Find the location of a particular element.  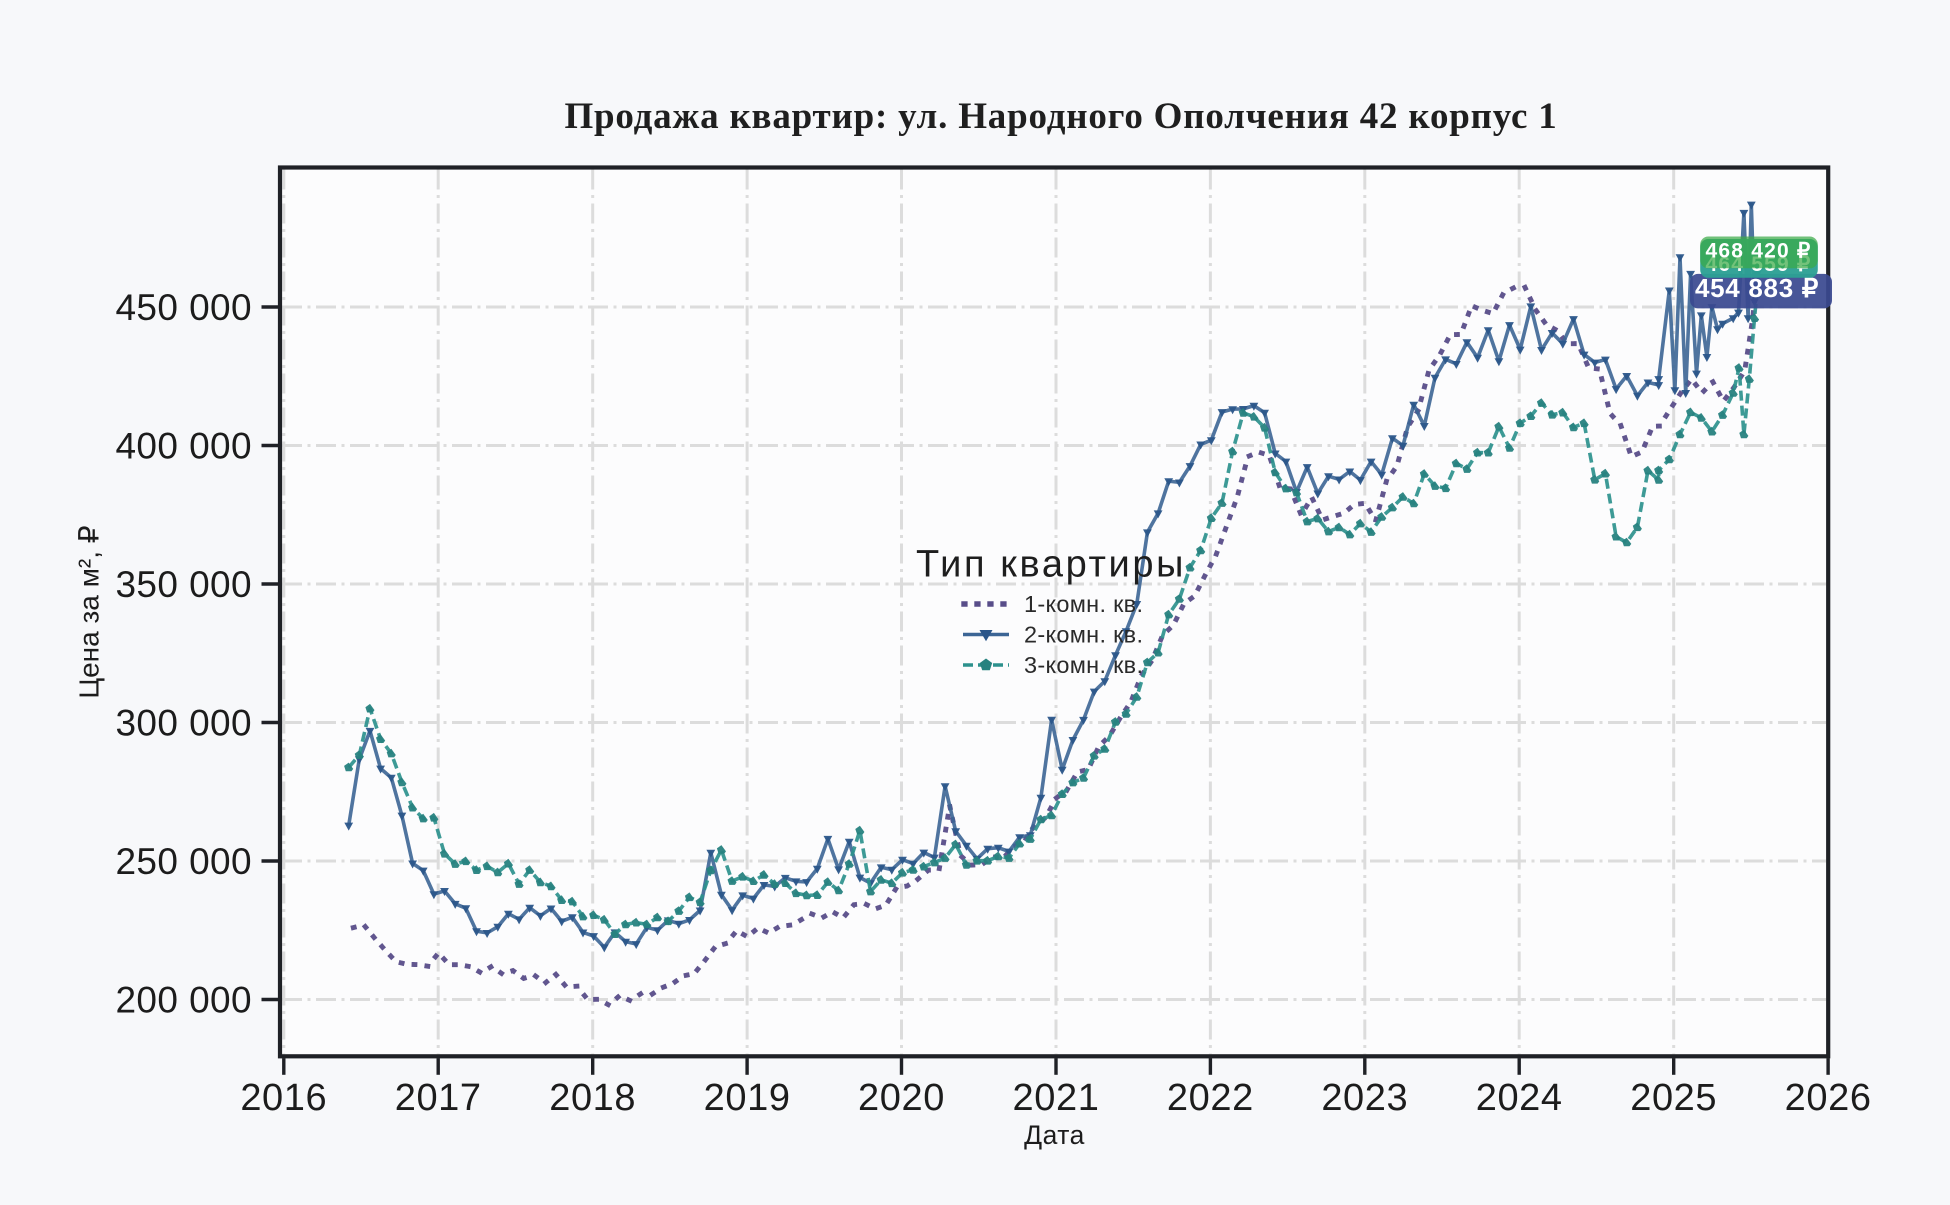

svg-text: 2019 is located at coordinates (747, 1098).